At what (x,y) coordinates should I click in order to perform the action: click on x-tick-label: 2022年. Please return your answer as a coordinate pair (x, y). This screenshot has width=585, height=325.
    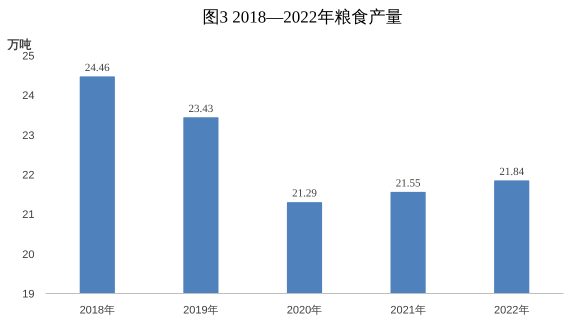
    Looking at the image, I should click on (512, 310).